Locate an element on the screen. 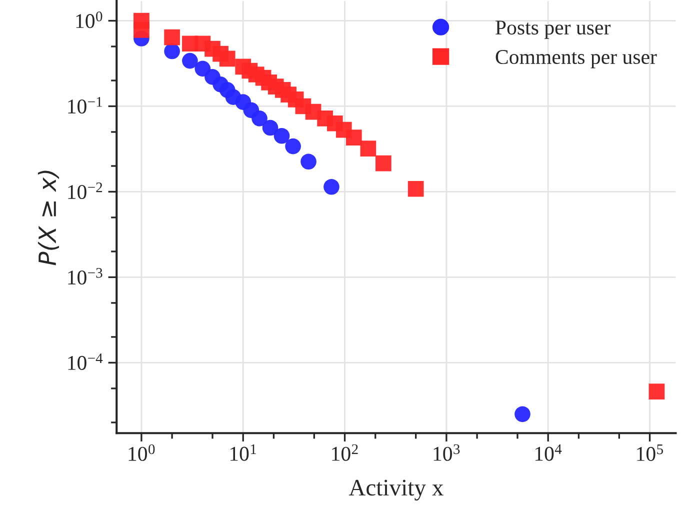 The width and height of the screenshot is (686, 525). y-tick-label: 10$^{−4}$ is located at coordinates (85, 361).